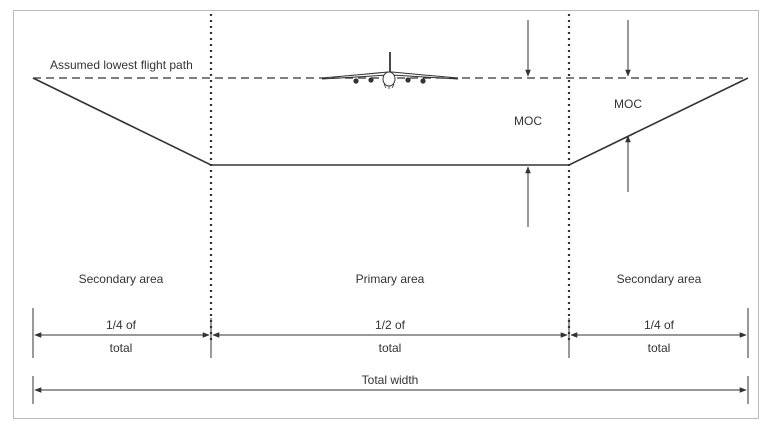 This screenshot has width=768, height=433. I want to click on aircraft-front-view-icon, so click(390, 70).